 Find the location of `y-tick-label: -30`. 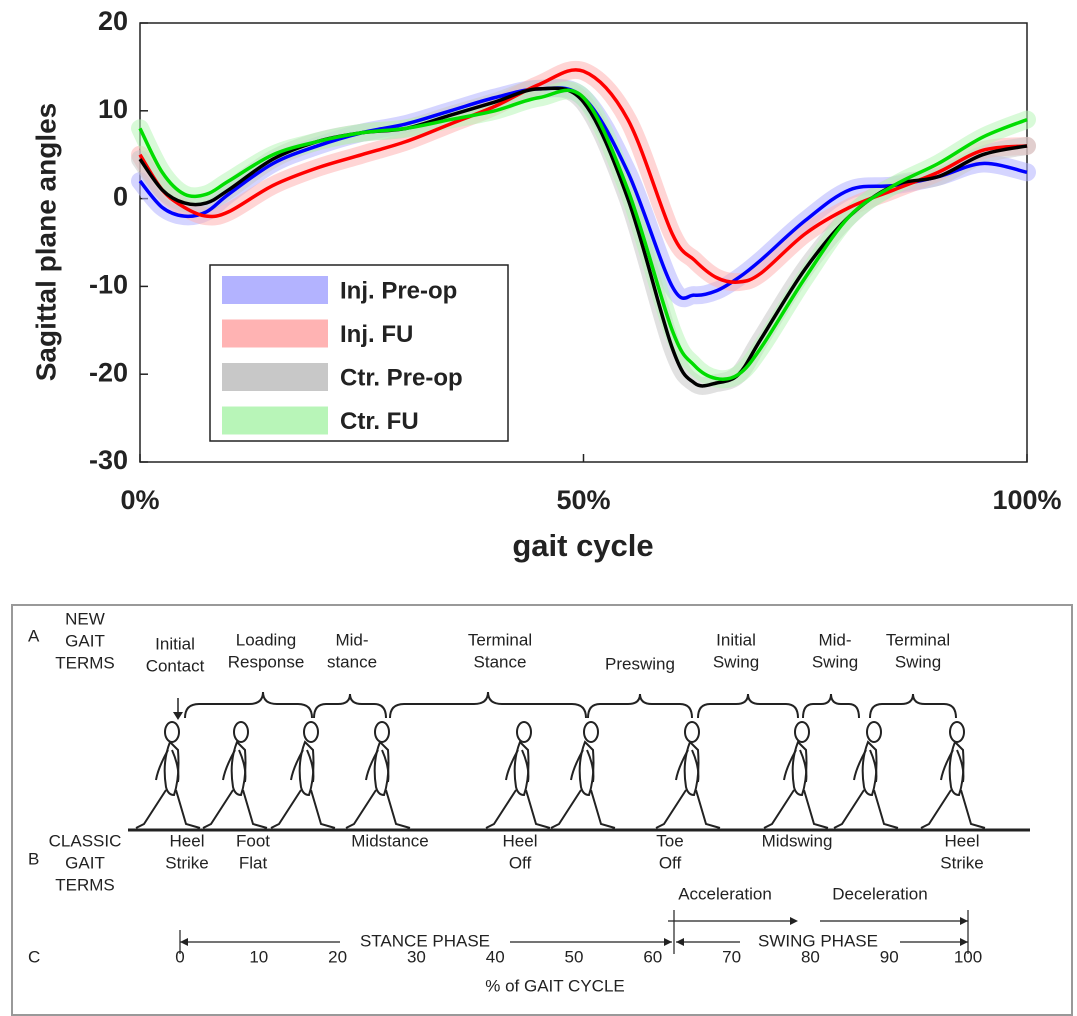

y-tick-label: -30 is located at coordinates (108, 460).